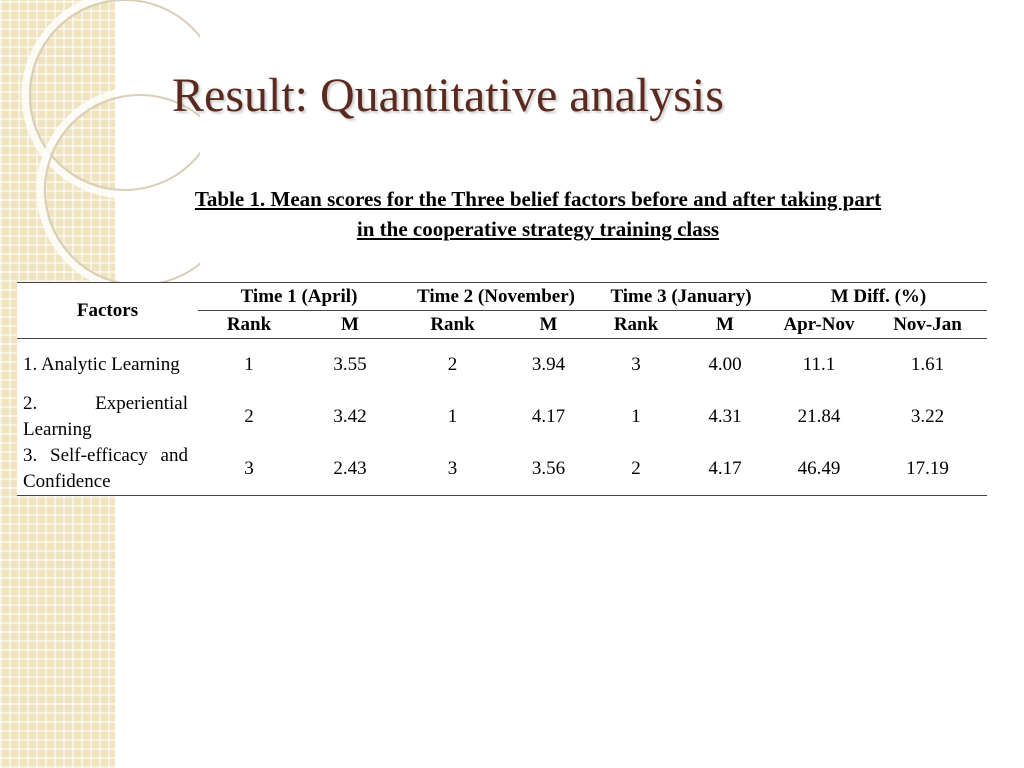 The image size is (1024, 768). I want to click on value-cell: 4.31, so click(725, 416).